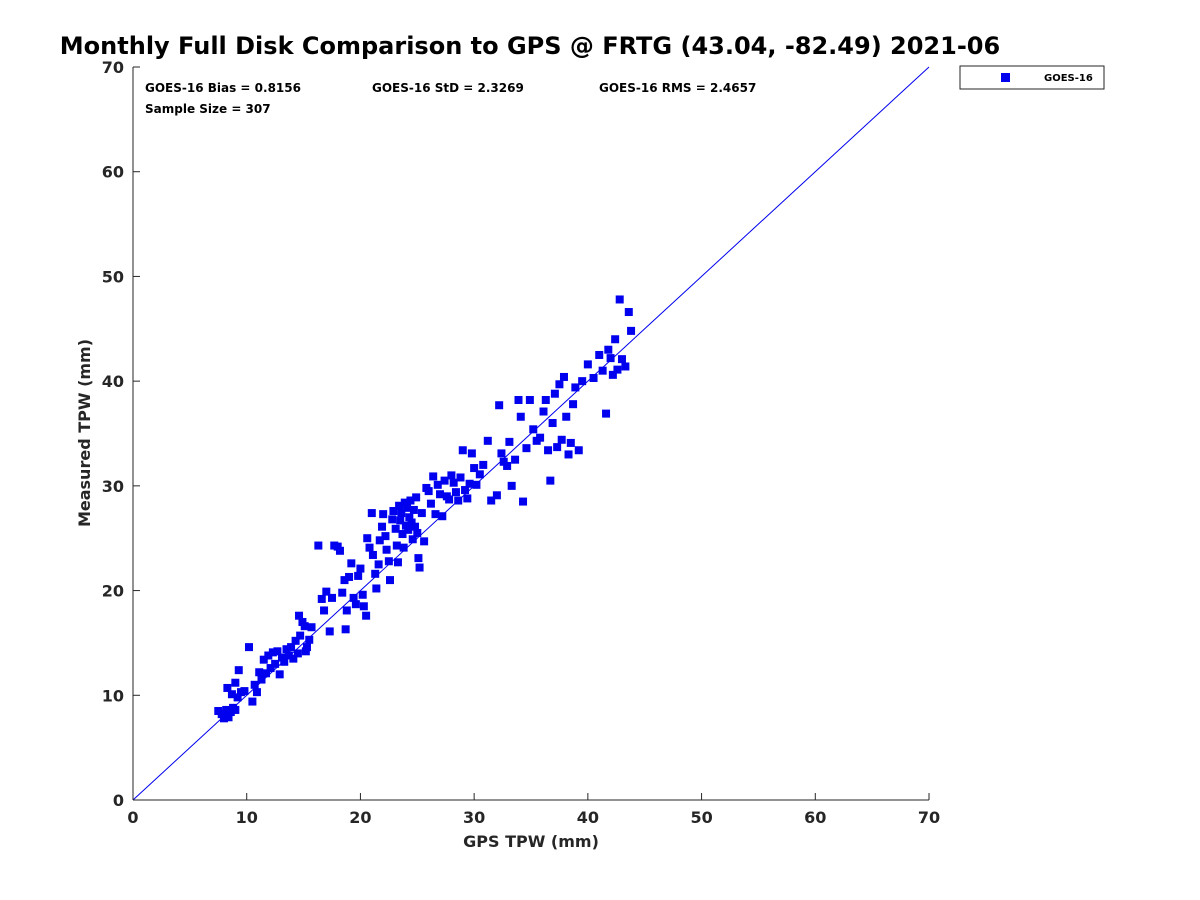 The width and height of the screenshot is (1200, 900). I want to click on legend: GOES-16, so click(1032, 77).